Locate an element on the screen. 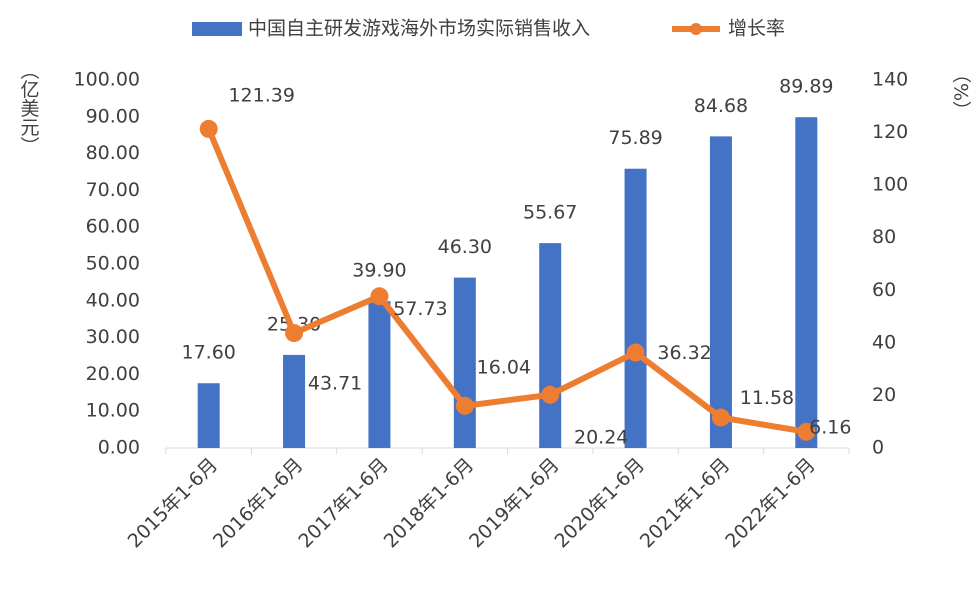  line-value-label: 43.71 is located at coordinates (335, 384).